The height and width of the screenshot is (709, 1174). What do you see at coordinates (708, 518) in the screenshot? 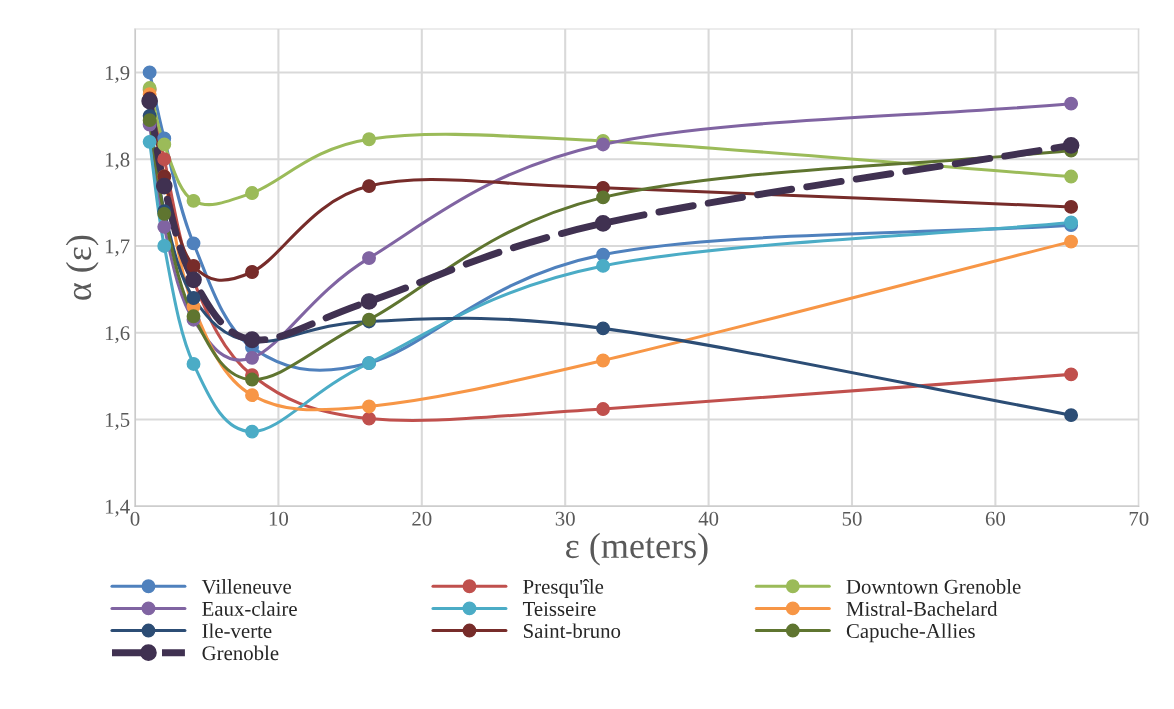
I see `x-tick-label: 40` at bounding box center [708, 518].